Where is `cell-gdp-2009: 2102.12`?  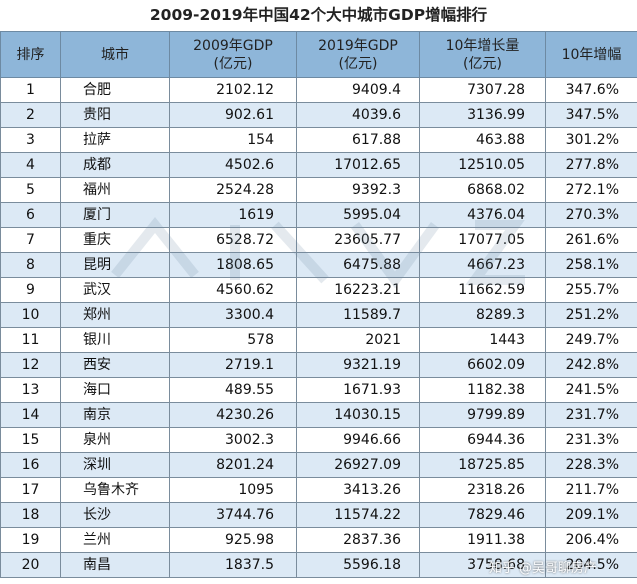 cell-gdp-2009: 2102.12 is located at coordinates (233, 90).